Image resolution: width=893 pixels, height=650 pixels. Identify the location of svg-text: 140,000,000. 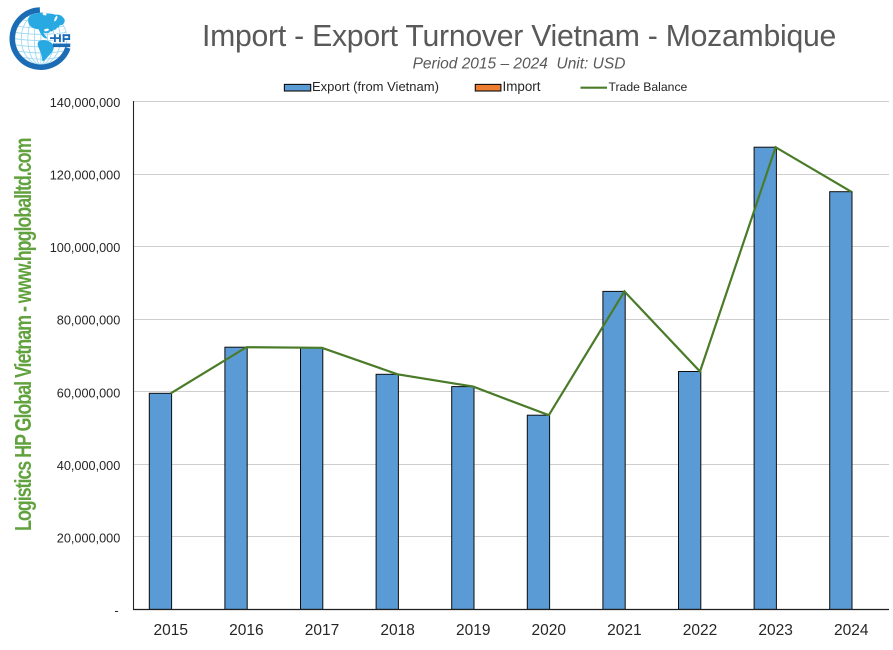
(85, 103).